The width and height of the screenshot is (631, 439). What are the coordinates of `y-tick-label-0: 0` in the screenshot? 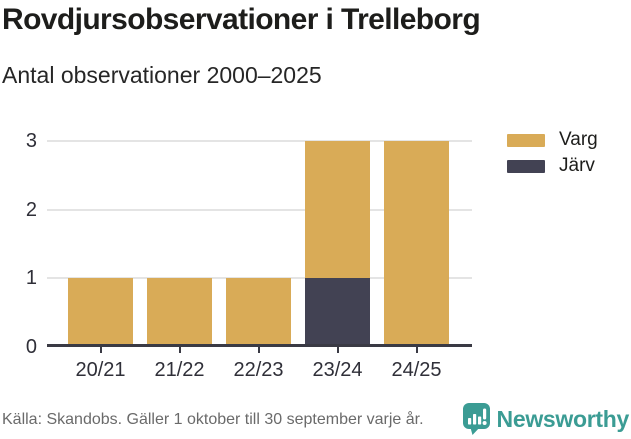 It's located at (31, 347).